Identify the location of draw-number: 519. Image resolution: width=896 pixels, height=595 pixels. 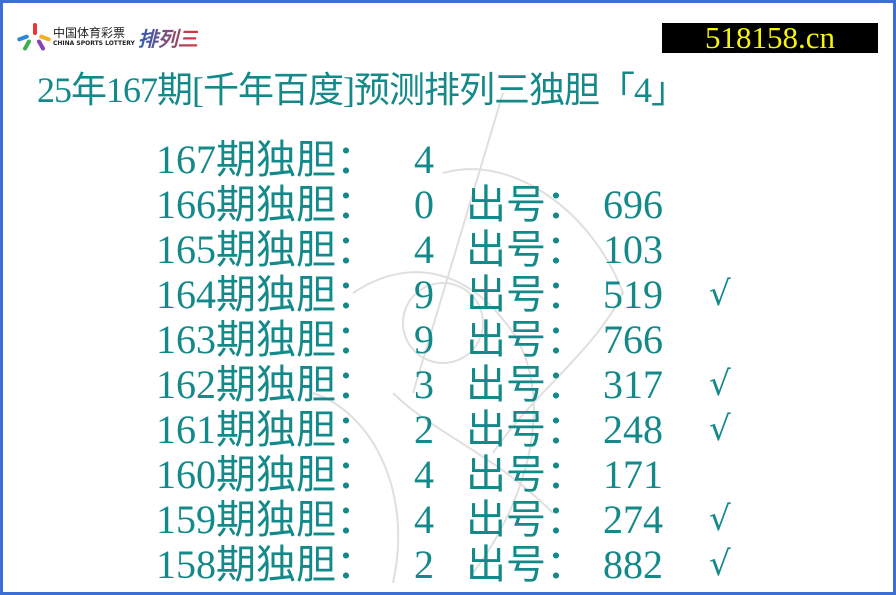
(633, 294).